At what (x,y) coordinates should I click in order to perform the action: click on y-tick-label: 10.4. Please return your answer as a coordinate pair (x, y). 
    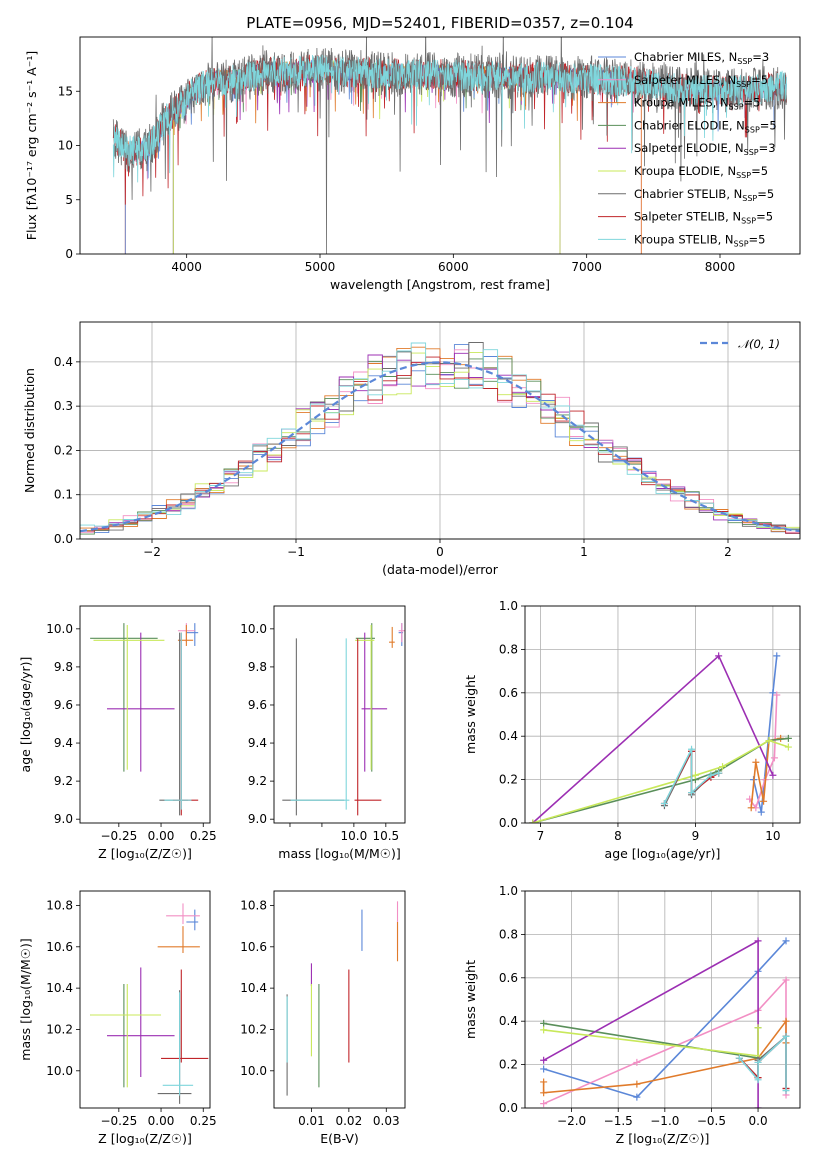
    Looking at the image, I should click on (253, 988).